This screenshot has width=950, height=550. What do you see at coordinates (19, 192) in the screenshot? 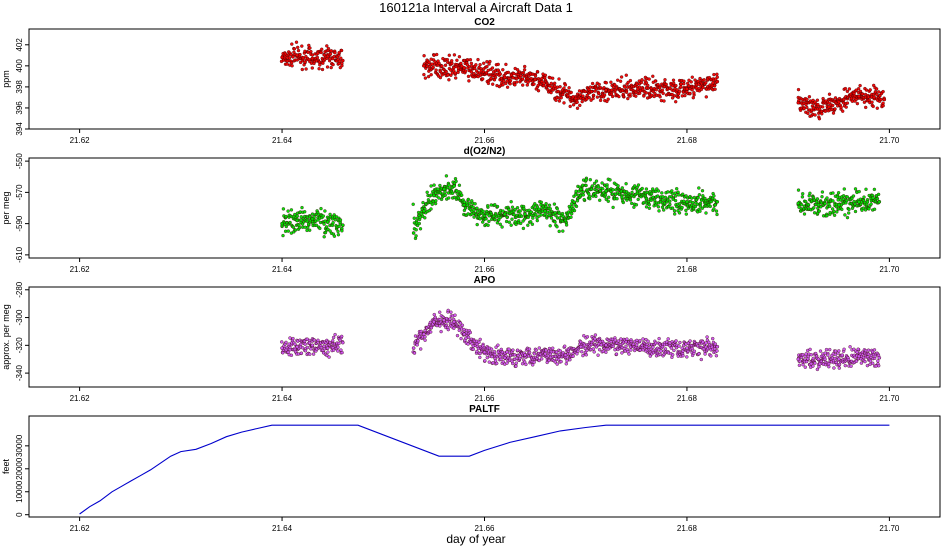
I see `y-tick-label: -570` at bounding box center [19, 192].